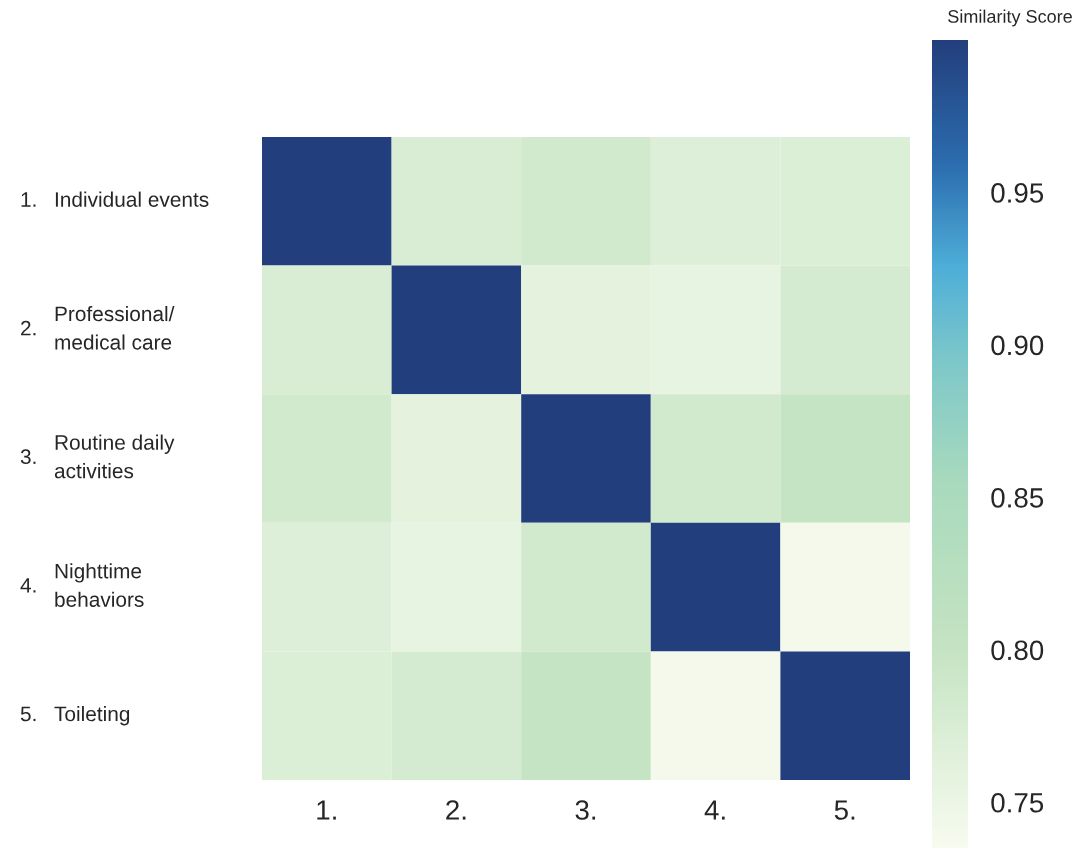 Image resolution: width=1084 pixels, height=852 pixels. What do you see at coordinates (1017, 498) in the screenshot?
I see `color-bar-label: 0.85` at bounding box center [1017, 498].